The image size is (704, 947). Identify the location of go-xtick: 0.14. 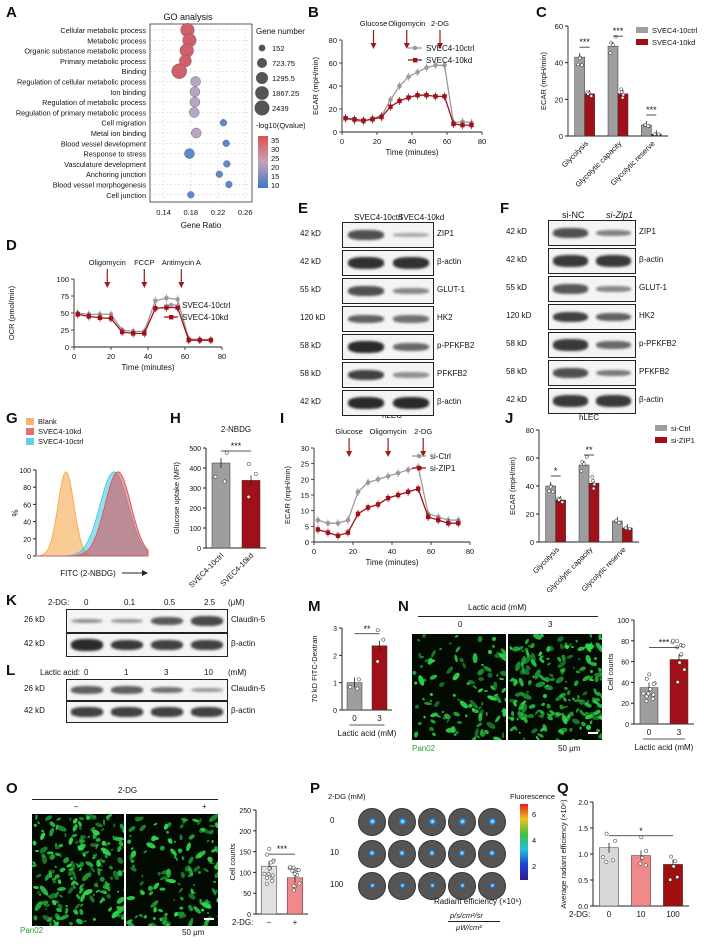
(163, 212).